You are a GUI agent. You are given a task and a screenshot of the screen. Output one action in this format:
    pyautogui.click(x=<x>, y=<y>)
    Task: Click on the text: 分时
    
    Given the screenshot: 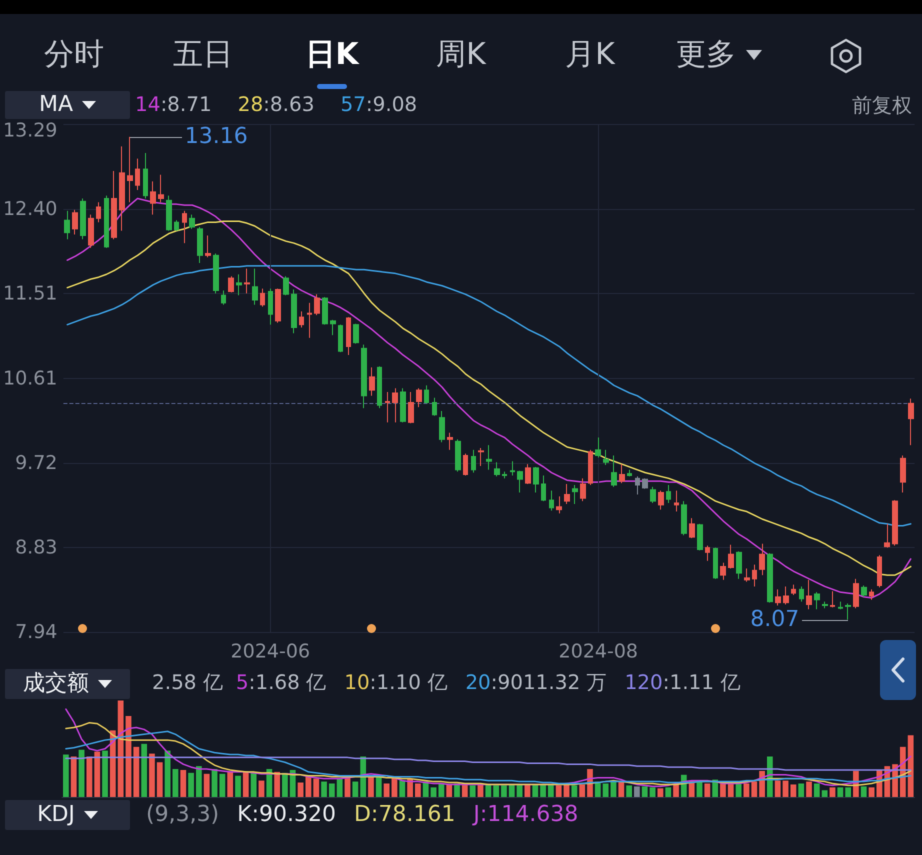 What is the action you would take?
    pyautogui.click(x=74, y=55)
    